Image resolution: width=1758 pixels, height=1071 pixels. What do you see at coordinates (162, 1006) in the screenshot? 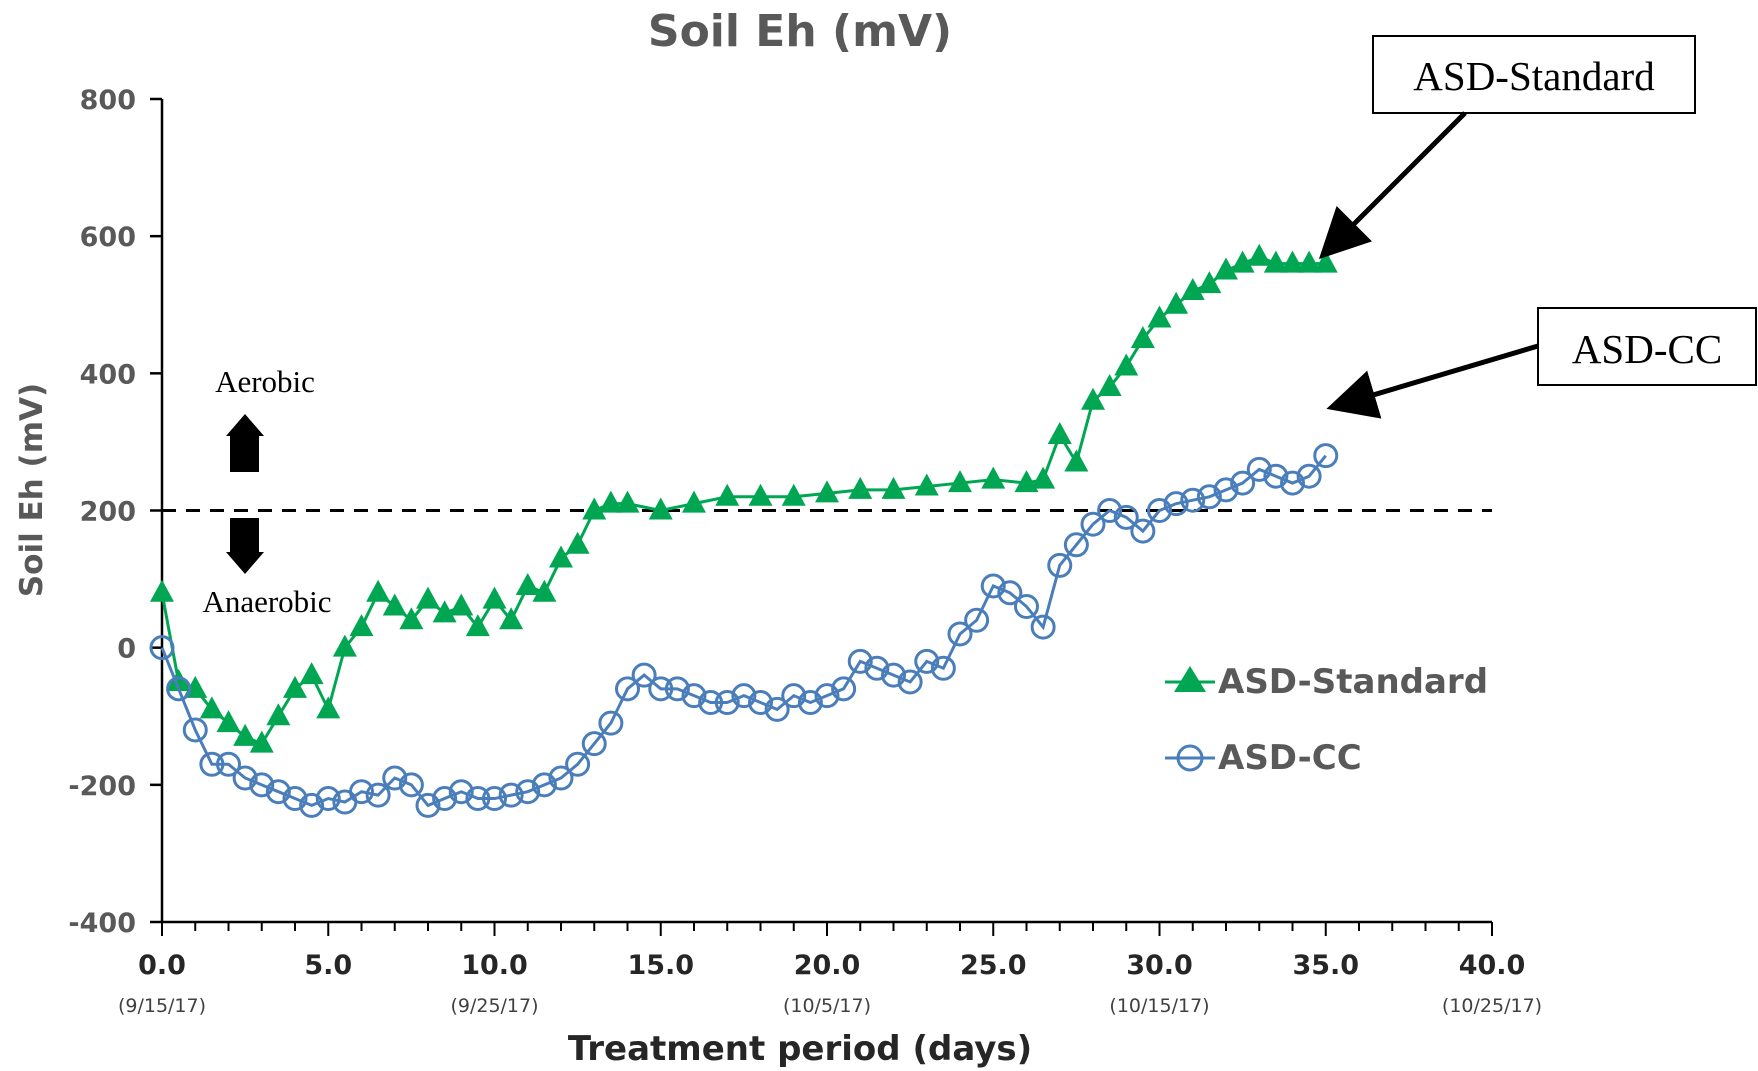
I see `x-date-label: (9/15/17)` at bounding box center [162, 1006].